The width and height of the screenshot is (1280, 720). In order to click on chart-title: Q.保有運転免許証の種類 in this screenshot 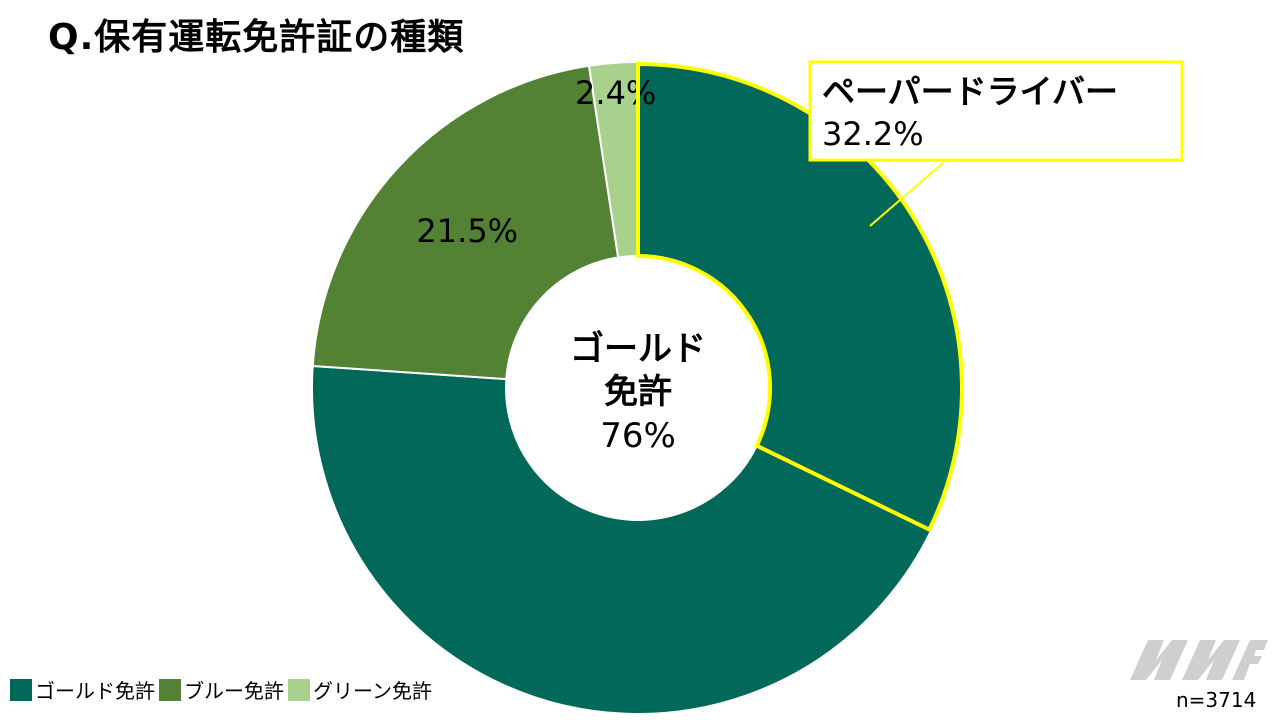, I will do `click(256, 37)`.